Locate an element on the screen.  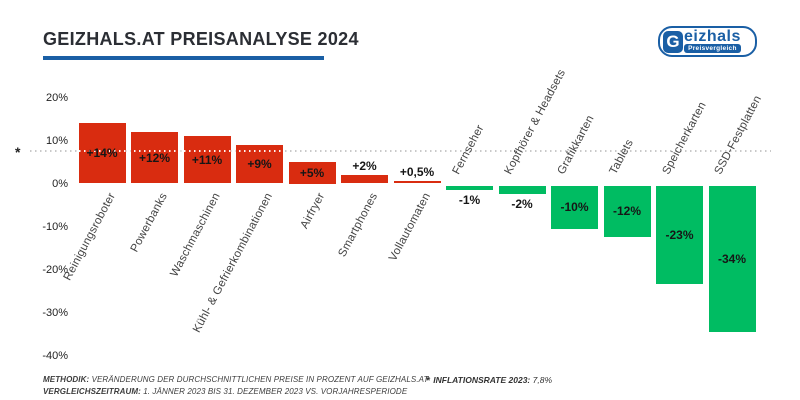
methodik-label: METHODIK: is located at coordinates (66, 379).